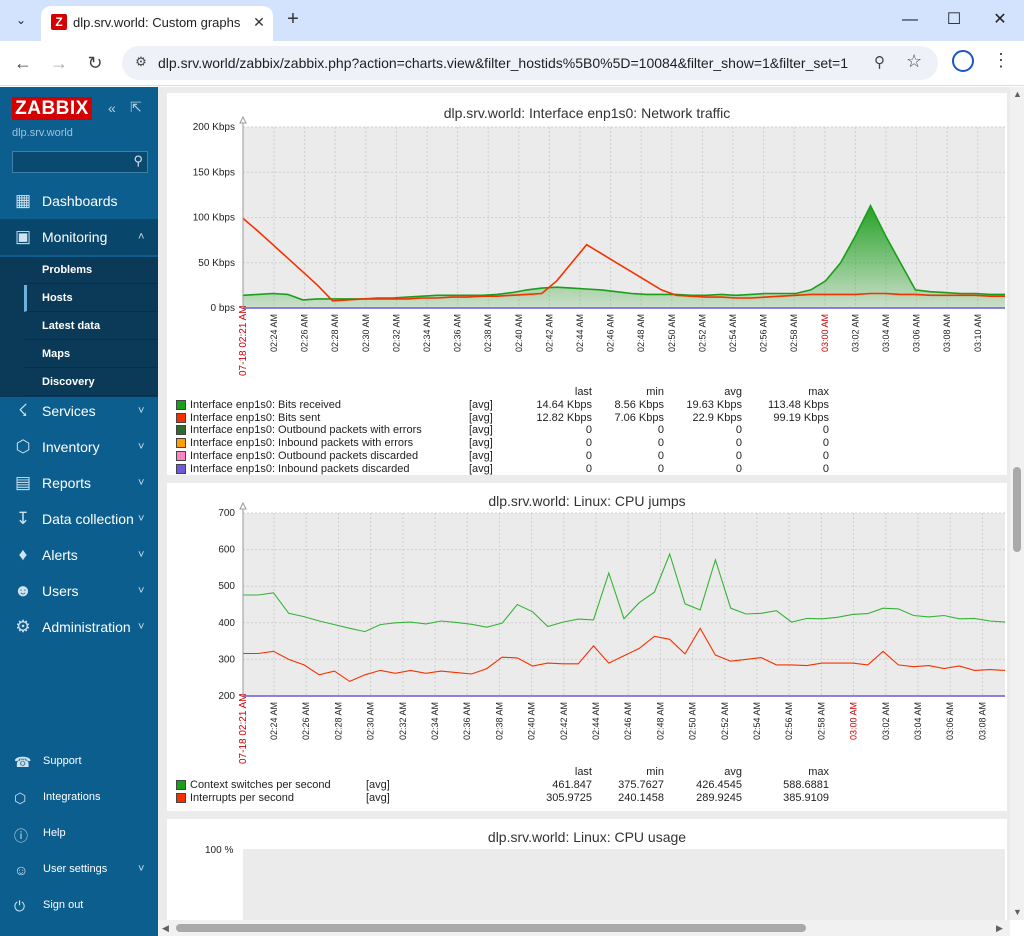  I want to click on submenu-item-hosts: Hosts, so click(91, 298).